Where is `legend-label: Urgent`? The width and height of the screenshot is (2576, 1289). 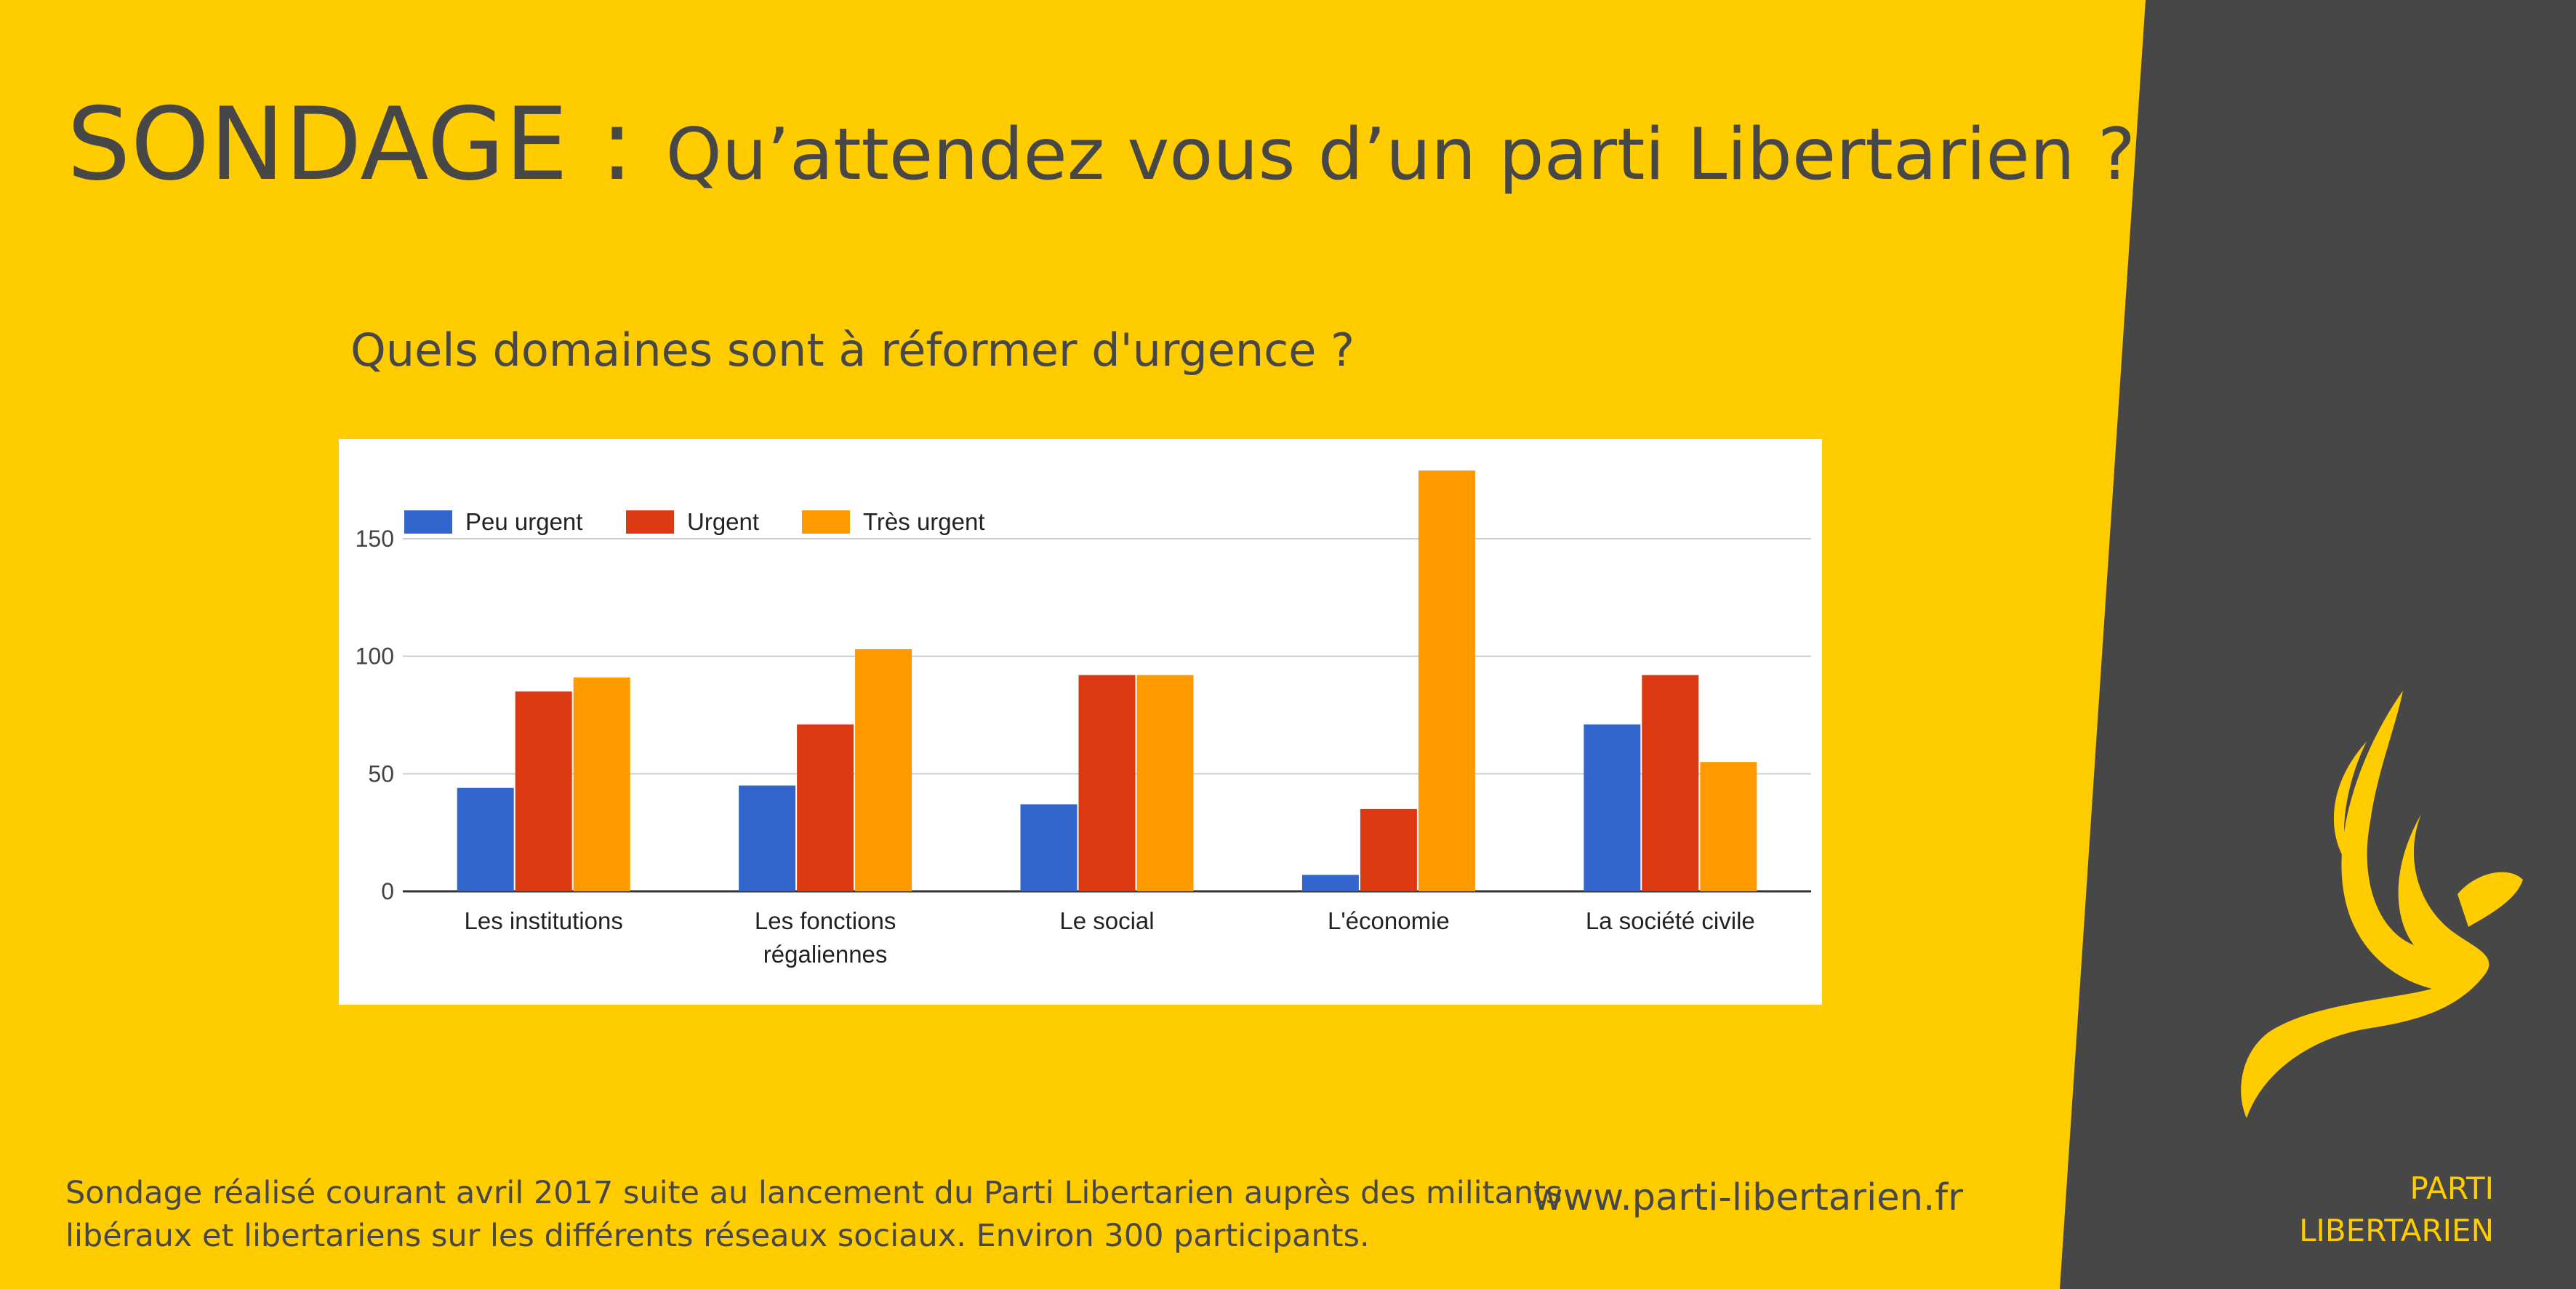 legend-label: Urgent is located at coordinates (723, 521).